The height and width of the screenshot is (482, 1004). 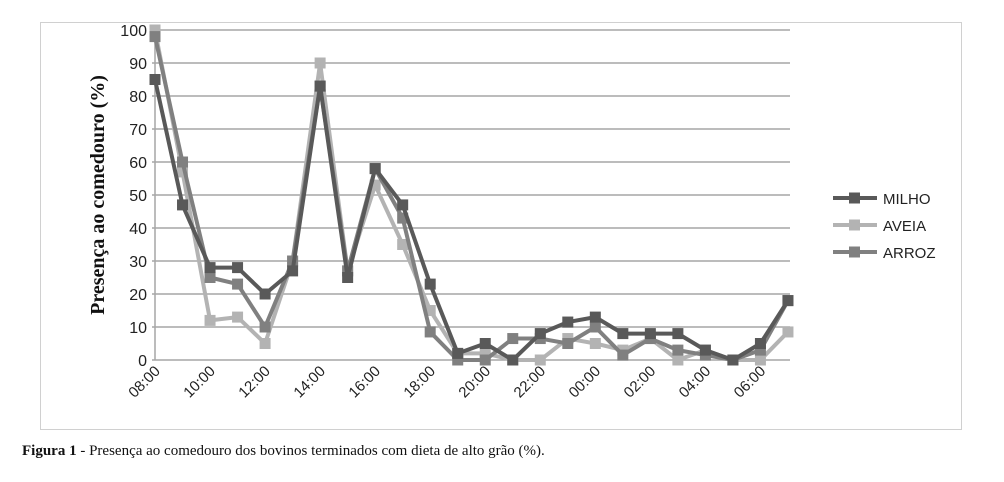 What do you see at coordinates (904, 226) in the screenshot?
I see `legend-label: AVEIA` at bounding box center [904, 226].